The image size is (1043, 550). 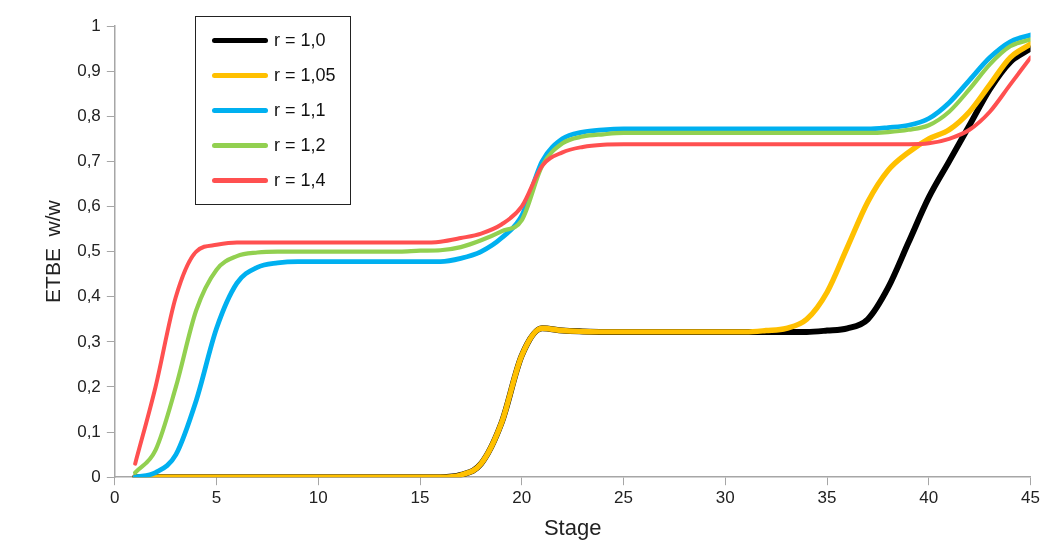 What do you see at coordinates (216, 498) in the screenshot?
I see `x-tick-label: 5` at bounding box center [216, 498].